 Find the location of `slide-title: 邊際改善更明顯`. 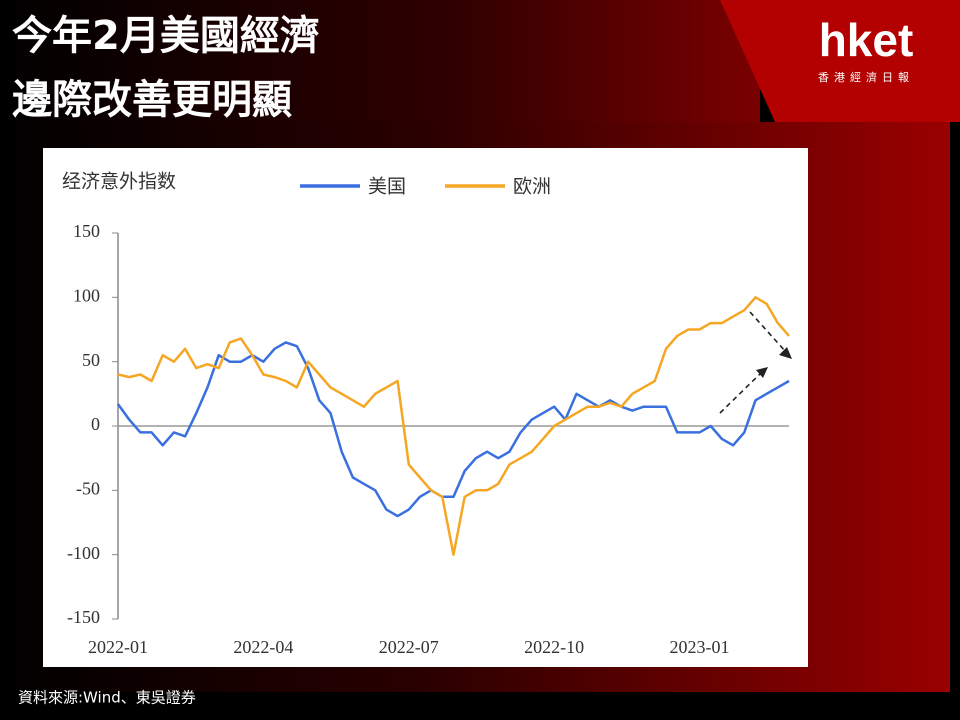

slide-title: 邊際改善更明顯 is located at coordinates (152, 100).